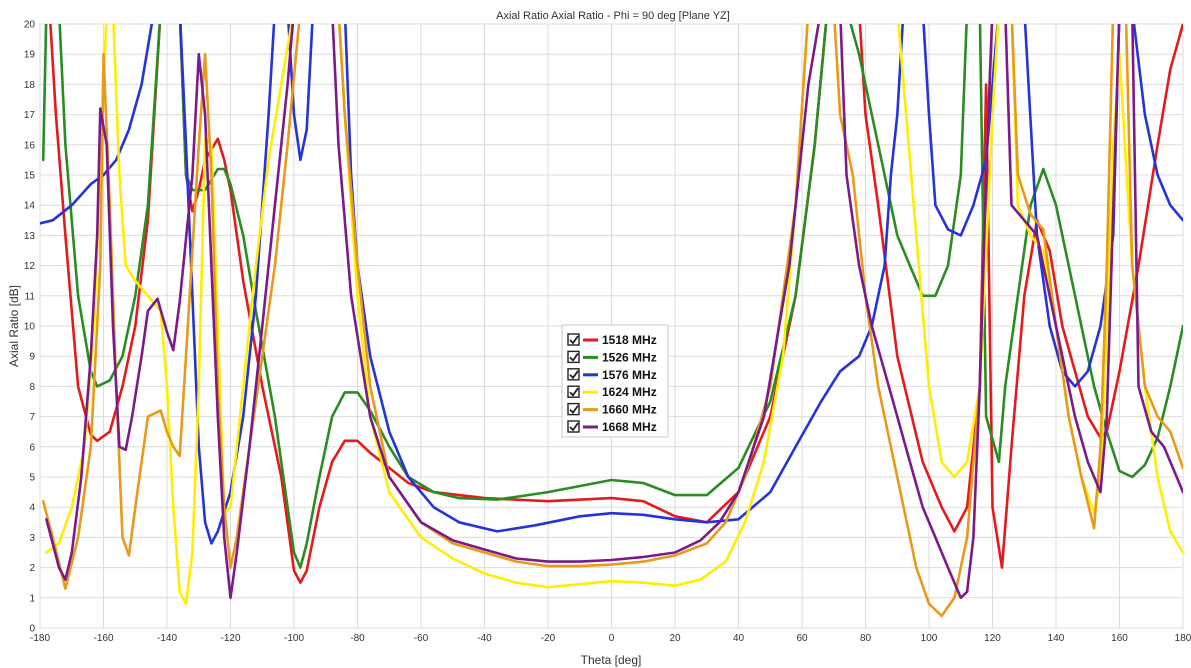 The width and height of the screenshot is (1191, 668). I want to click on legend-item: 1518 MHz, so click(612, 340).